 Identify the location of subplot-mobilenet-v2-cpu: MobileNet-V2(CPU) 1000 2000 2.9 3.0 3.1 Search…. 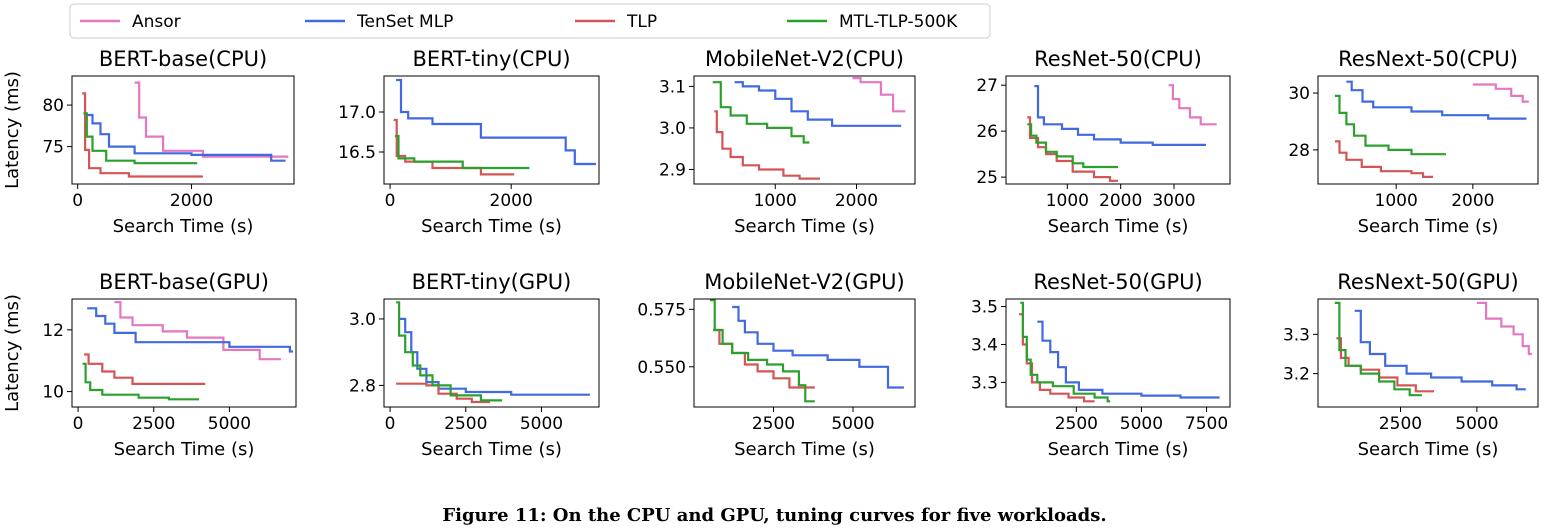
(787, 142).